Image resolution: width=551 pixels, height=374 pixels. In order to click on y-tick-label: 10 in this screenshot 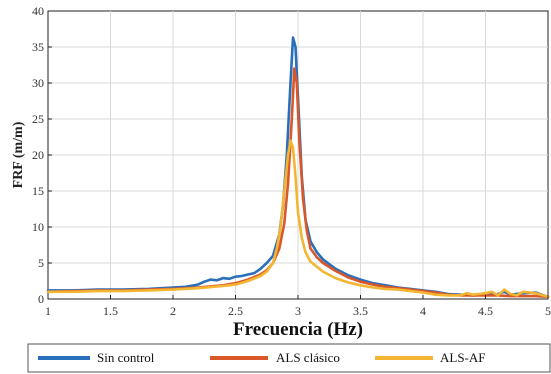, I will do `click(38, 227)`.